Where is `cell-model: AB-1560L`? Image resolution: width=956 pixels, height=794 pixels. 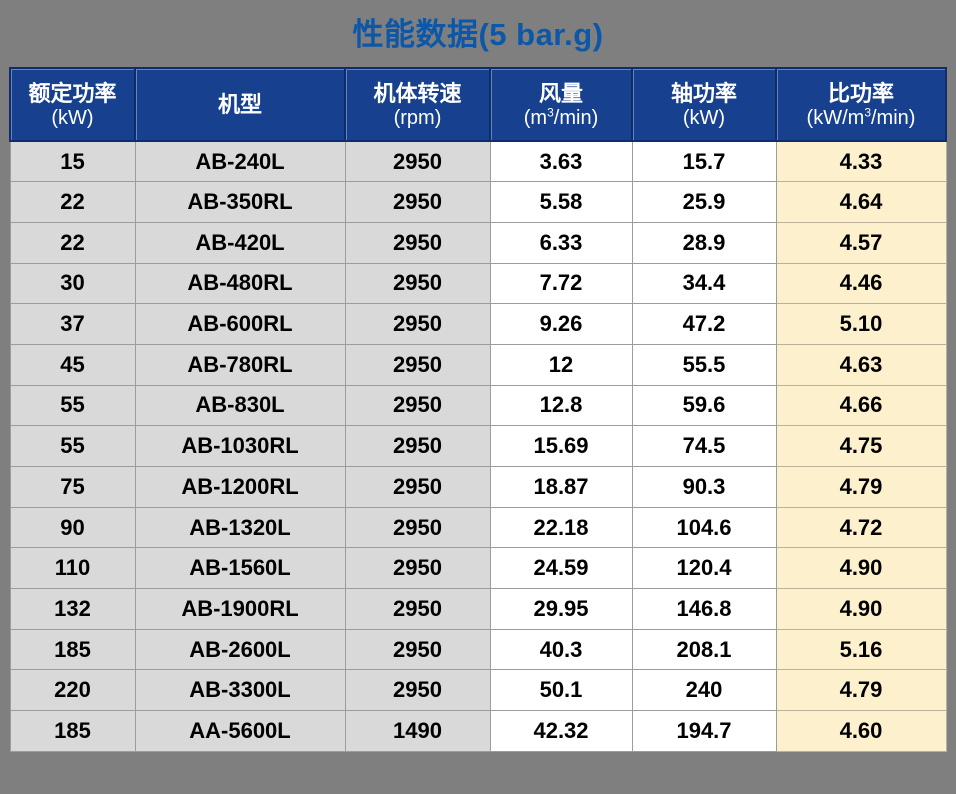 cell-model: AB-1560L is located at coordinates (240, 568).